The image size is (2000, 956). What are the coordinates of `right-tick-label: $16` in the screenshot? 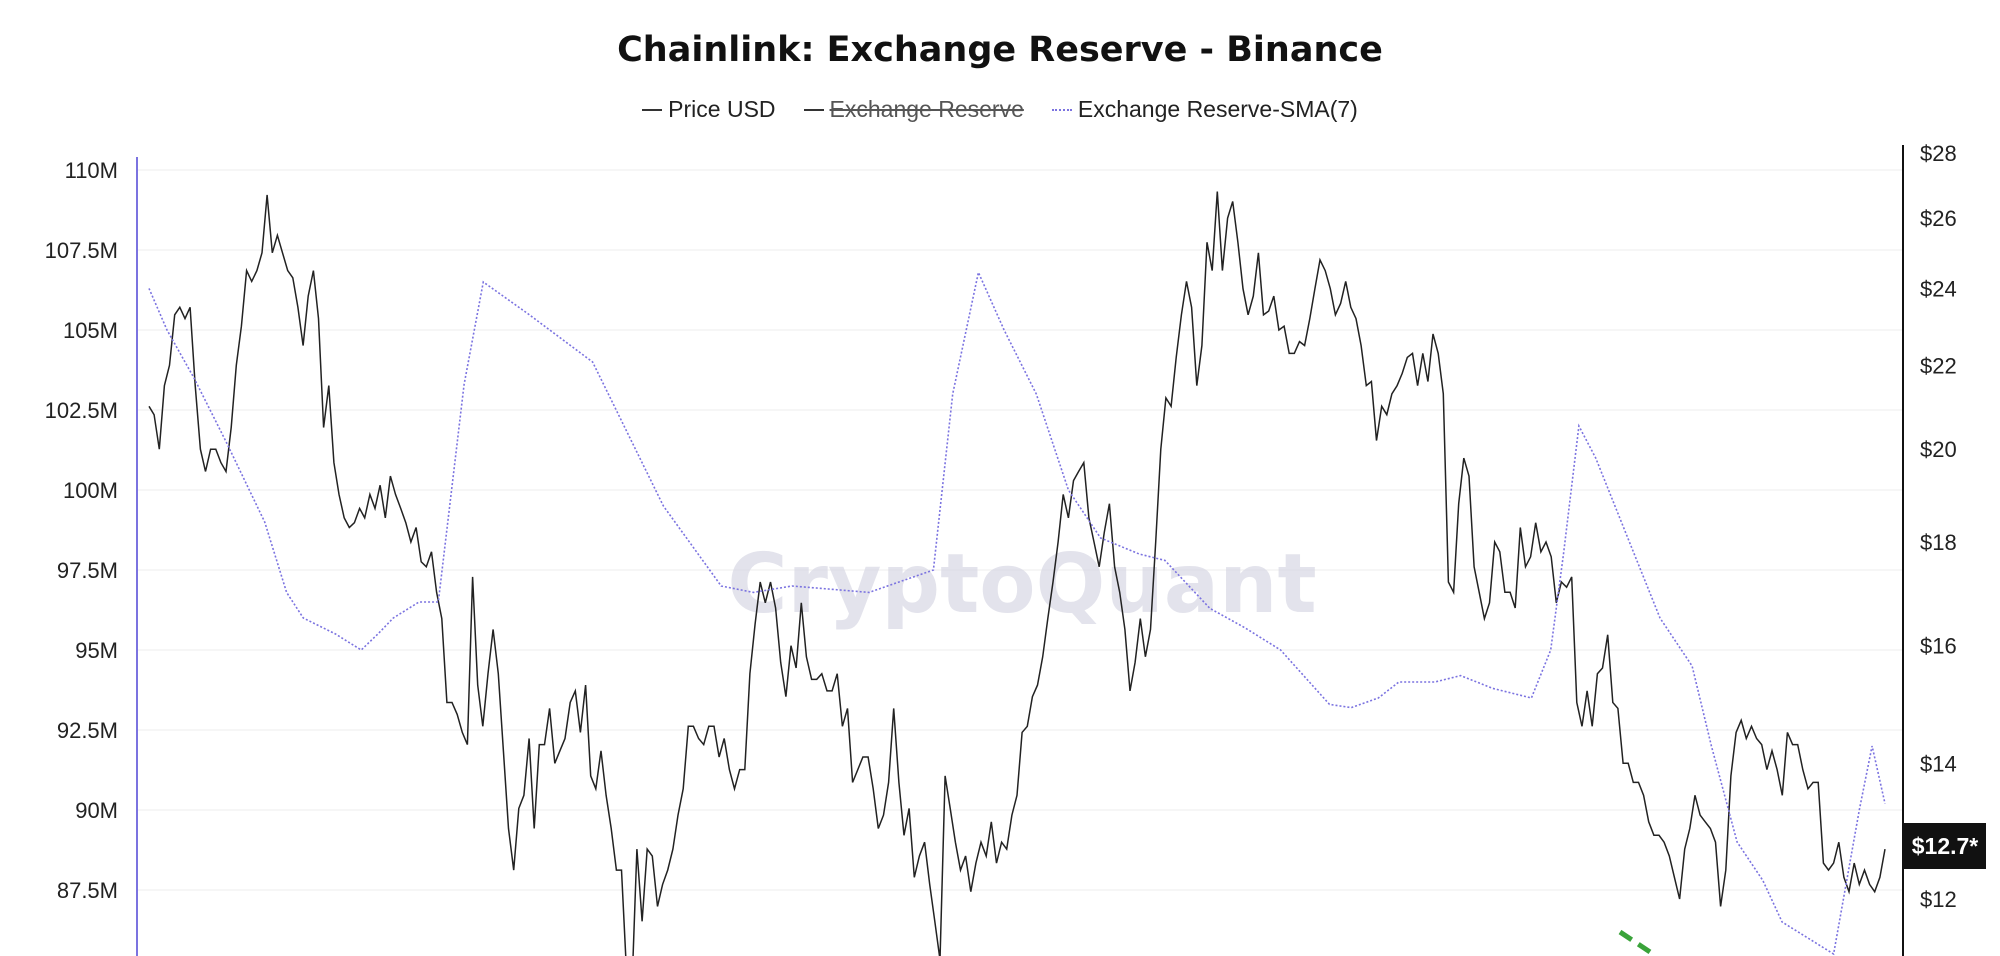 It's located at (1938, 646).